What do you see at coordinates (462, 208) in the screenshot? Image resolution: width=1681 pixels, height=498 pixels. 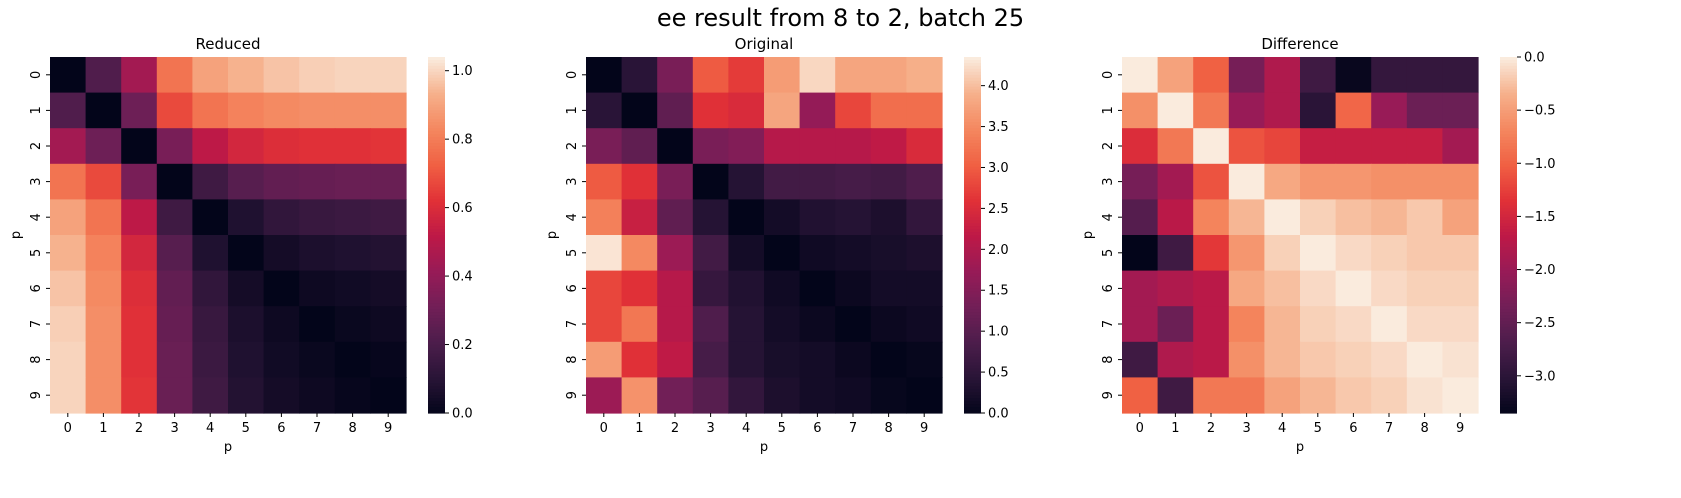 I see `colorbar-tick-label: 0.6` at bounding box center [462, 208].